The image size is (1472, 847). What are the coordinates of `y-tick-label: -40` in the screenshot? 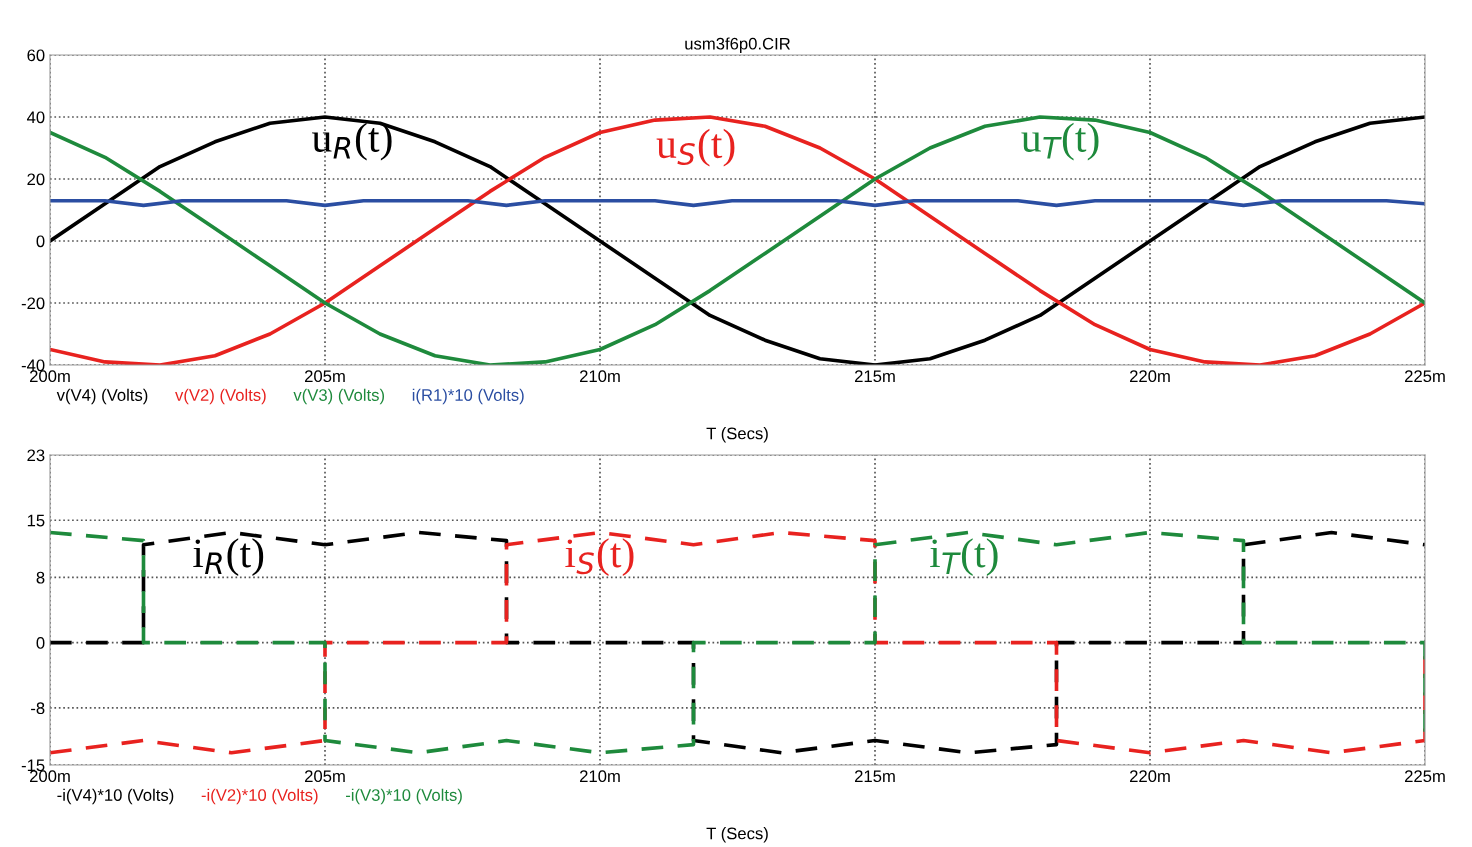 It's located at (33, 365).